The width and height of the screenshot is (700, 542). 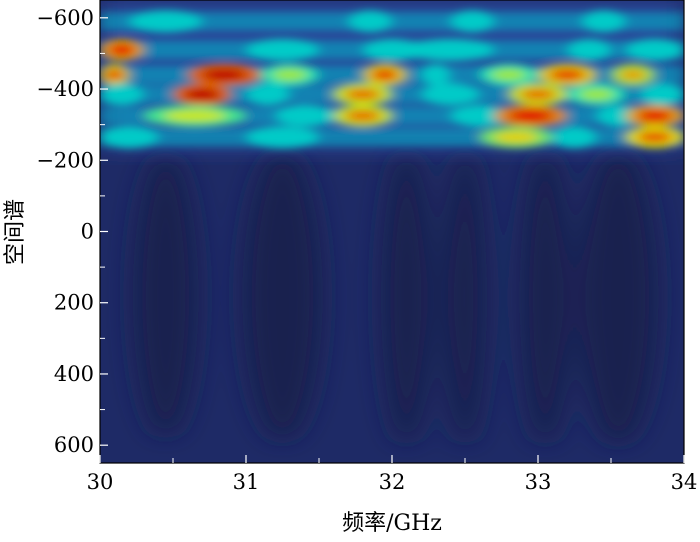 I want to click on x-tick-label-2: 32, so click(x=392, y=482).